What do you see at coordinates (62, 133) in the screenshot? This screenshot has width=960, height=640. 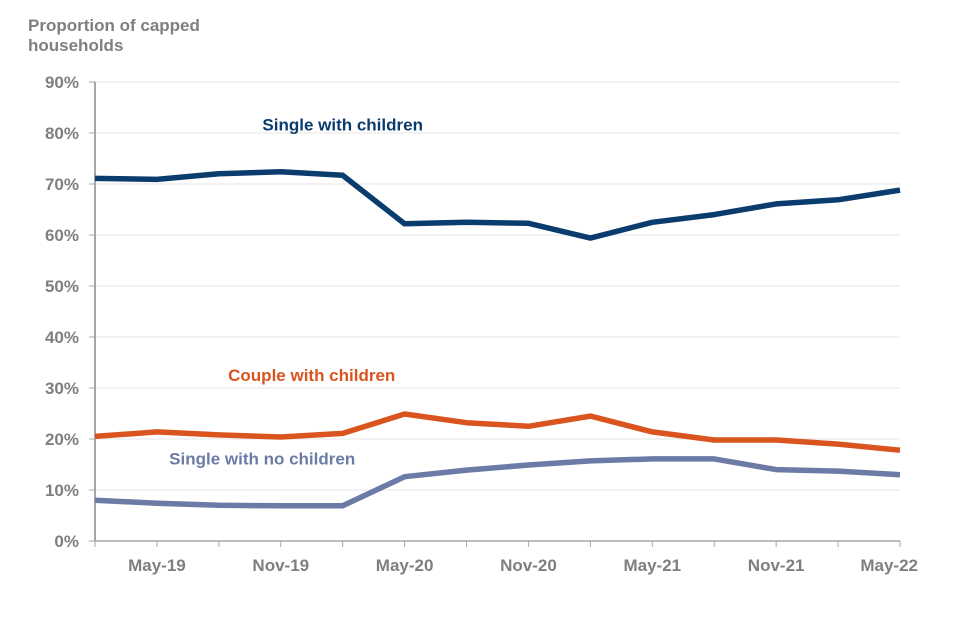 I see `y-tick-label: 80%` at bounding box center [62, 133].